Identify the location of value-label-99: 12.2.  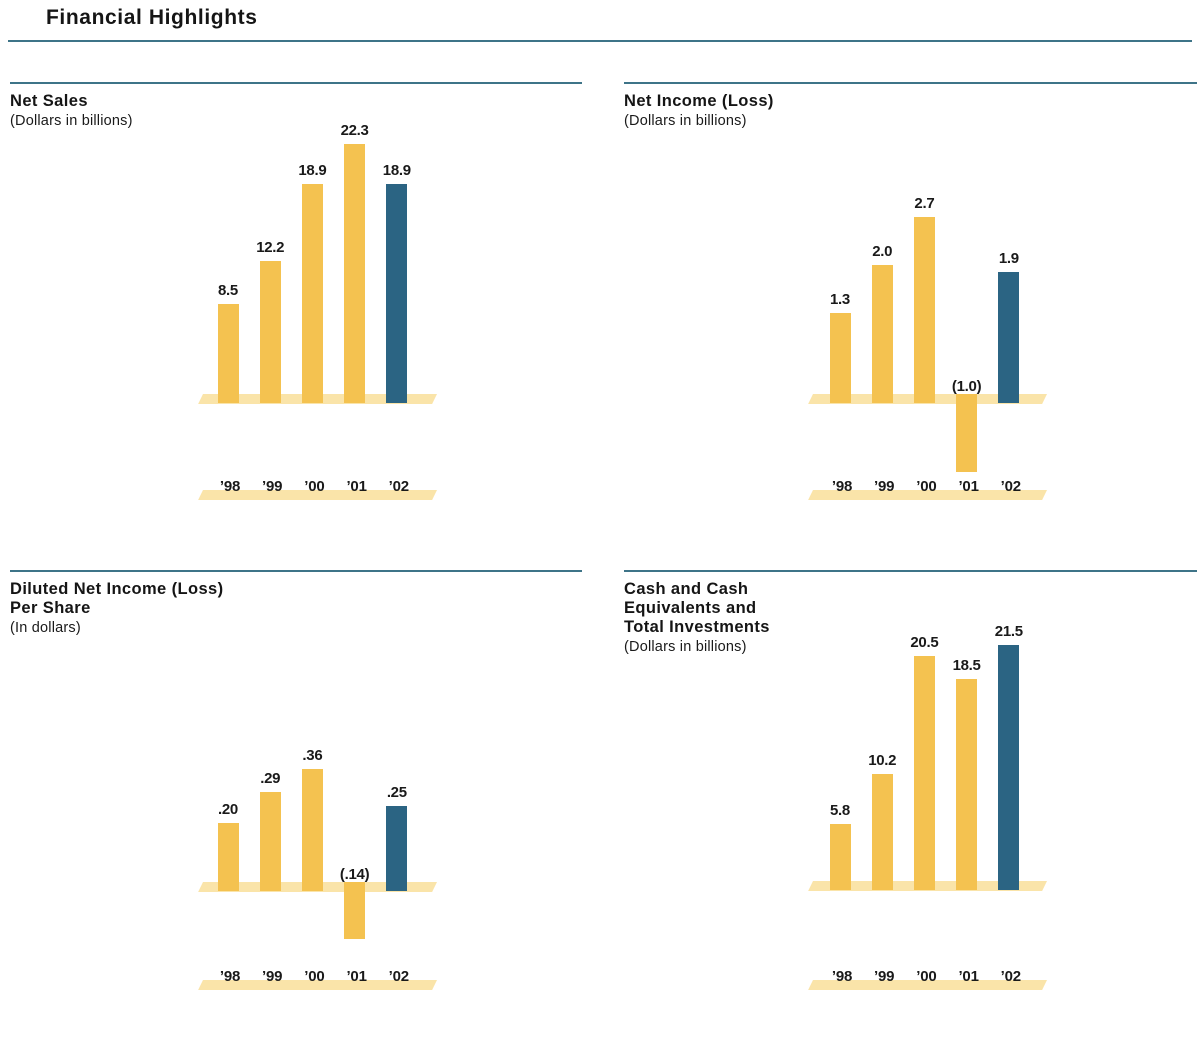
(270, 247).